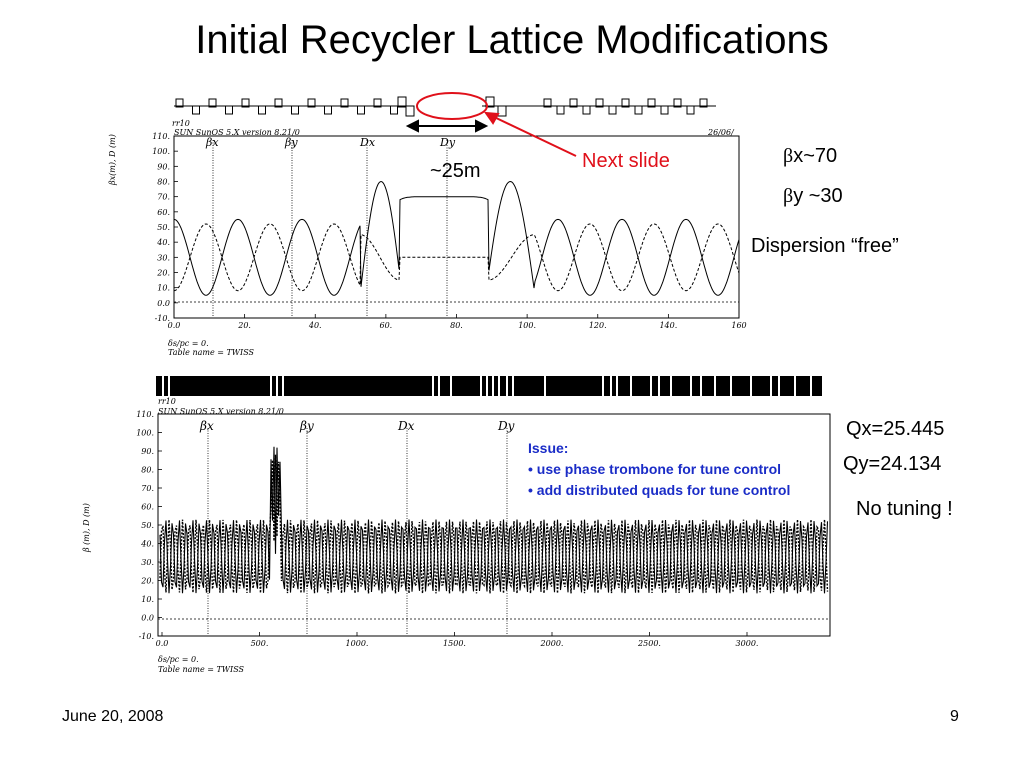 This screenshot has height=768, width=1024. I want to click on top-plot-footer1: δs/pc = 0., so click(188, 343).